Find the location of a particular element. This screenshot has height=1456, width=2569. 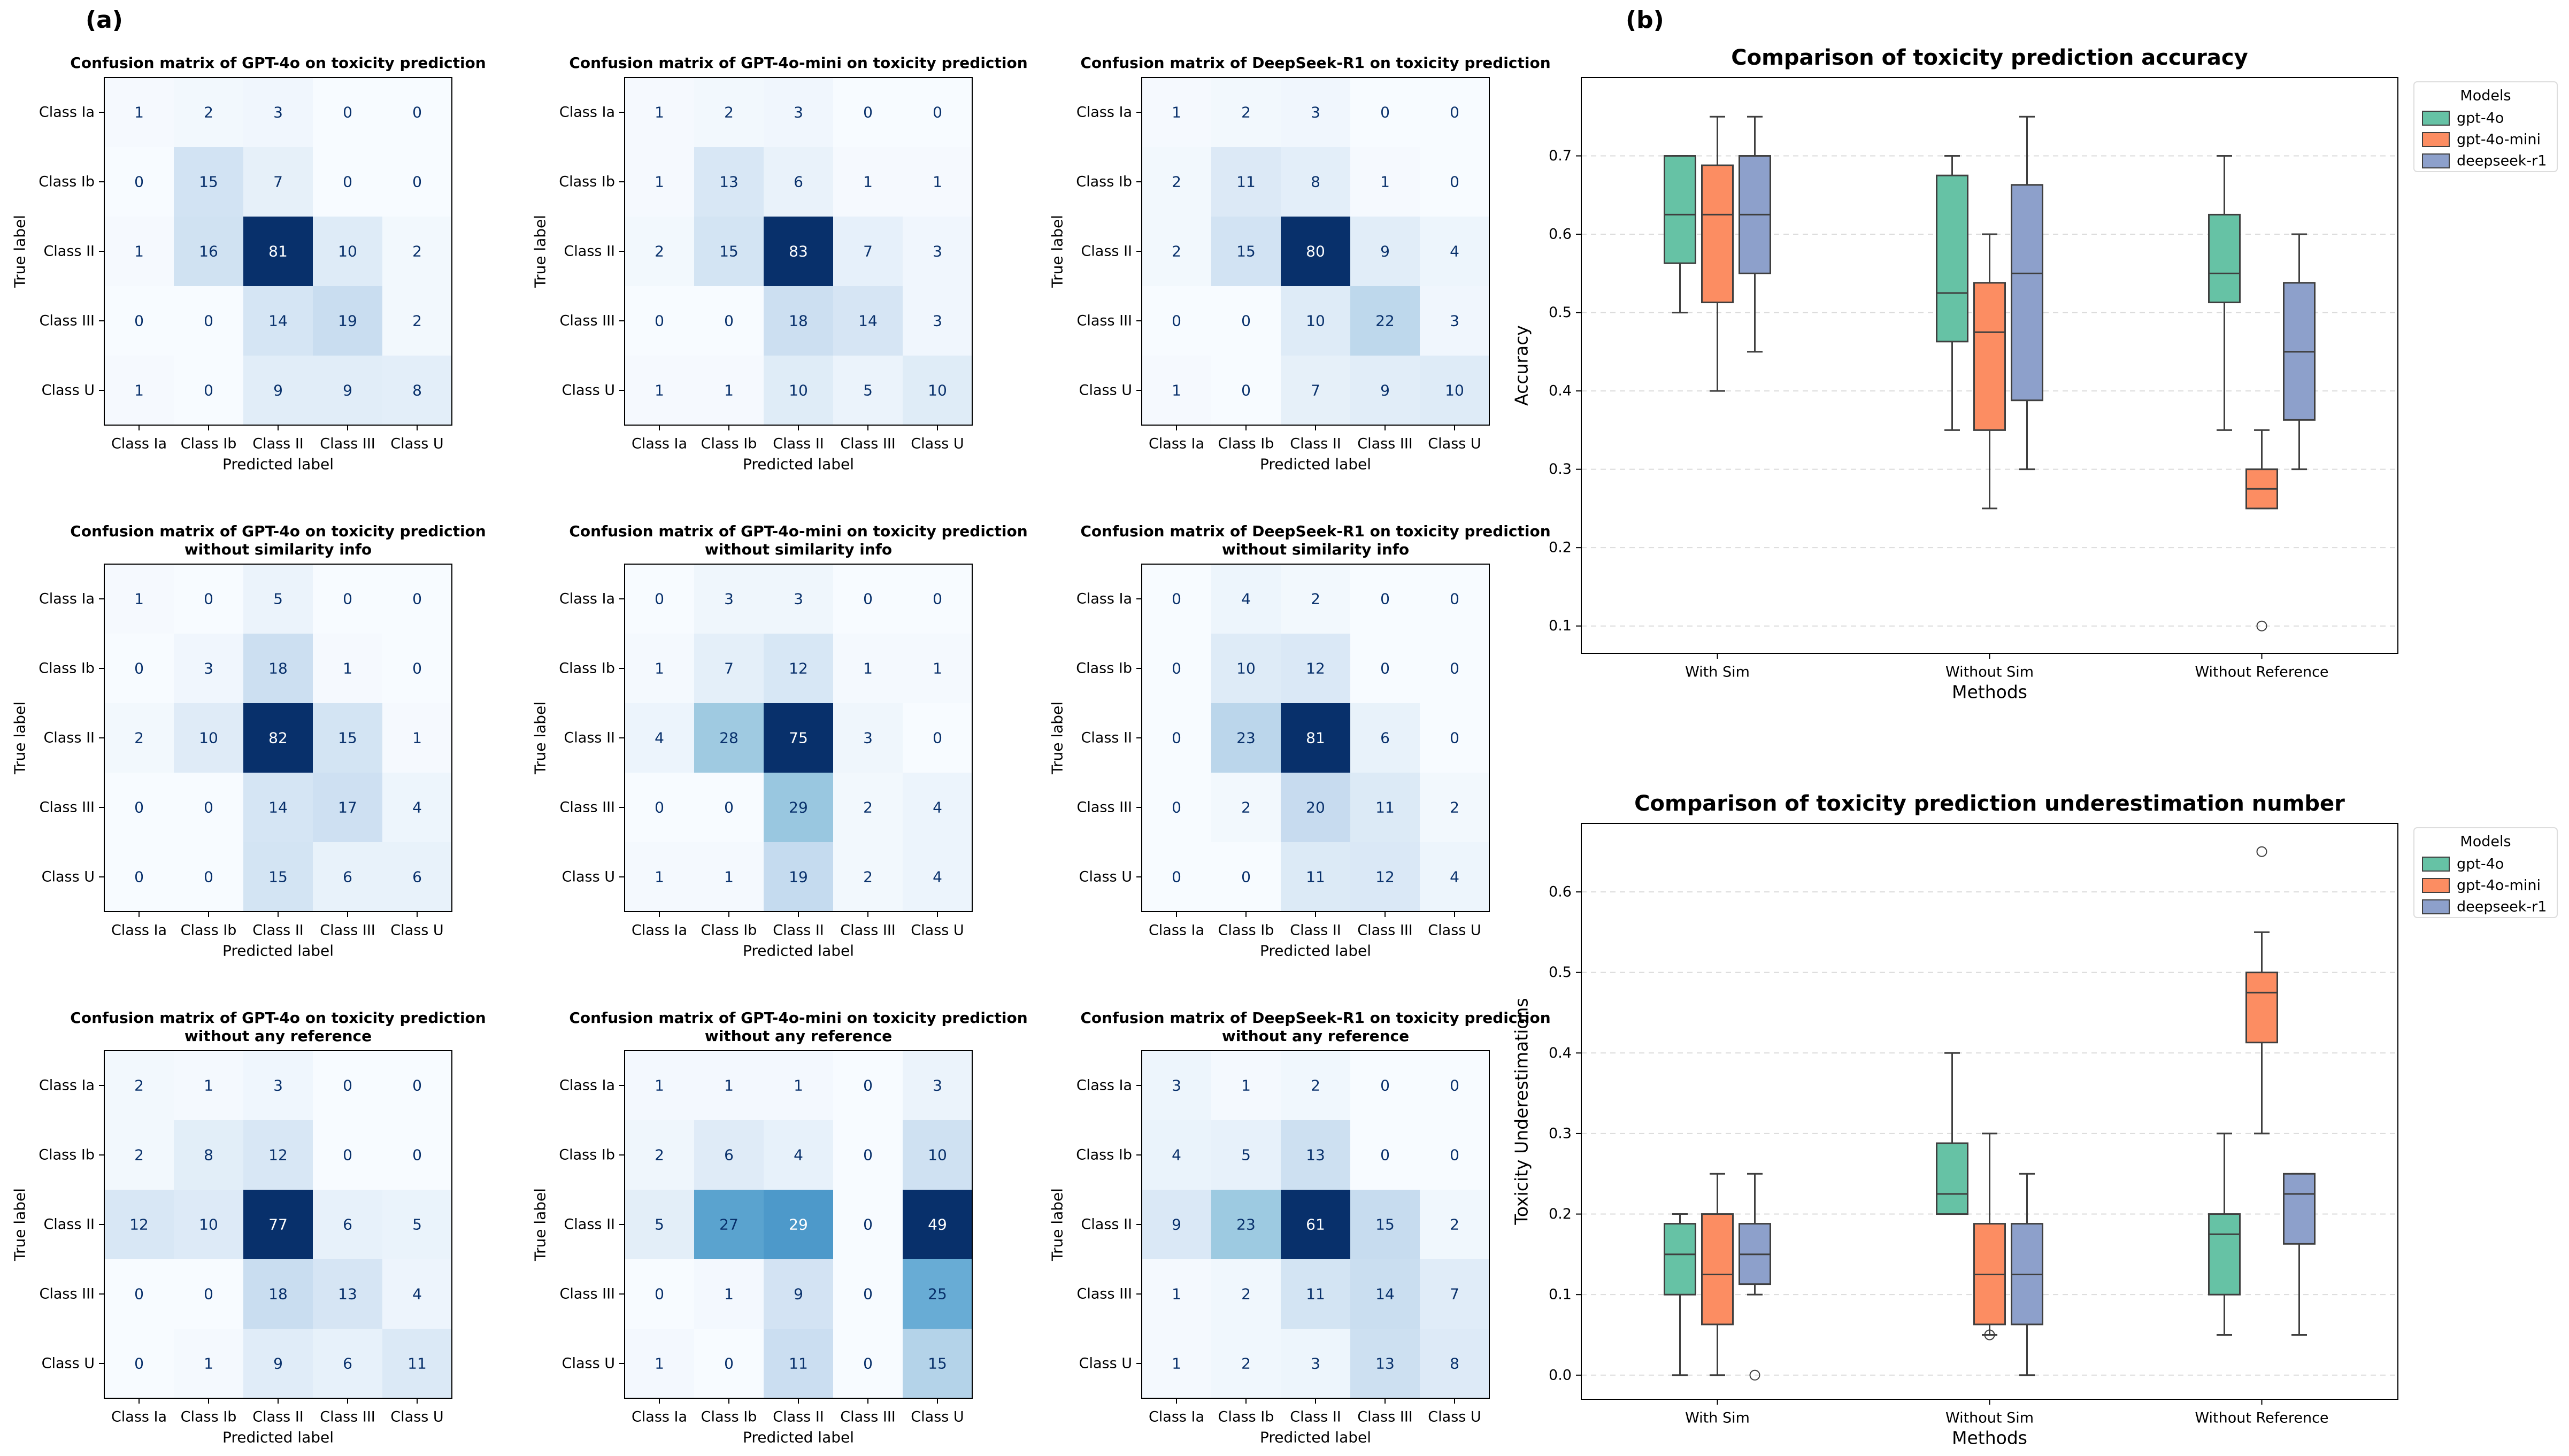

cm4-cell-r5c4 is located at coordinates (348, 877).